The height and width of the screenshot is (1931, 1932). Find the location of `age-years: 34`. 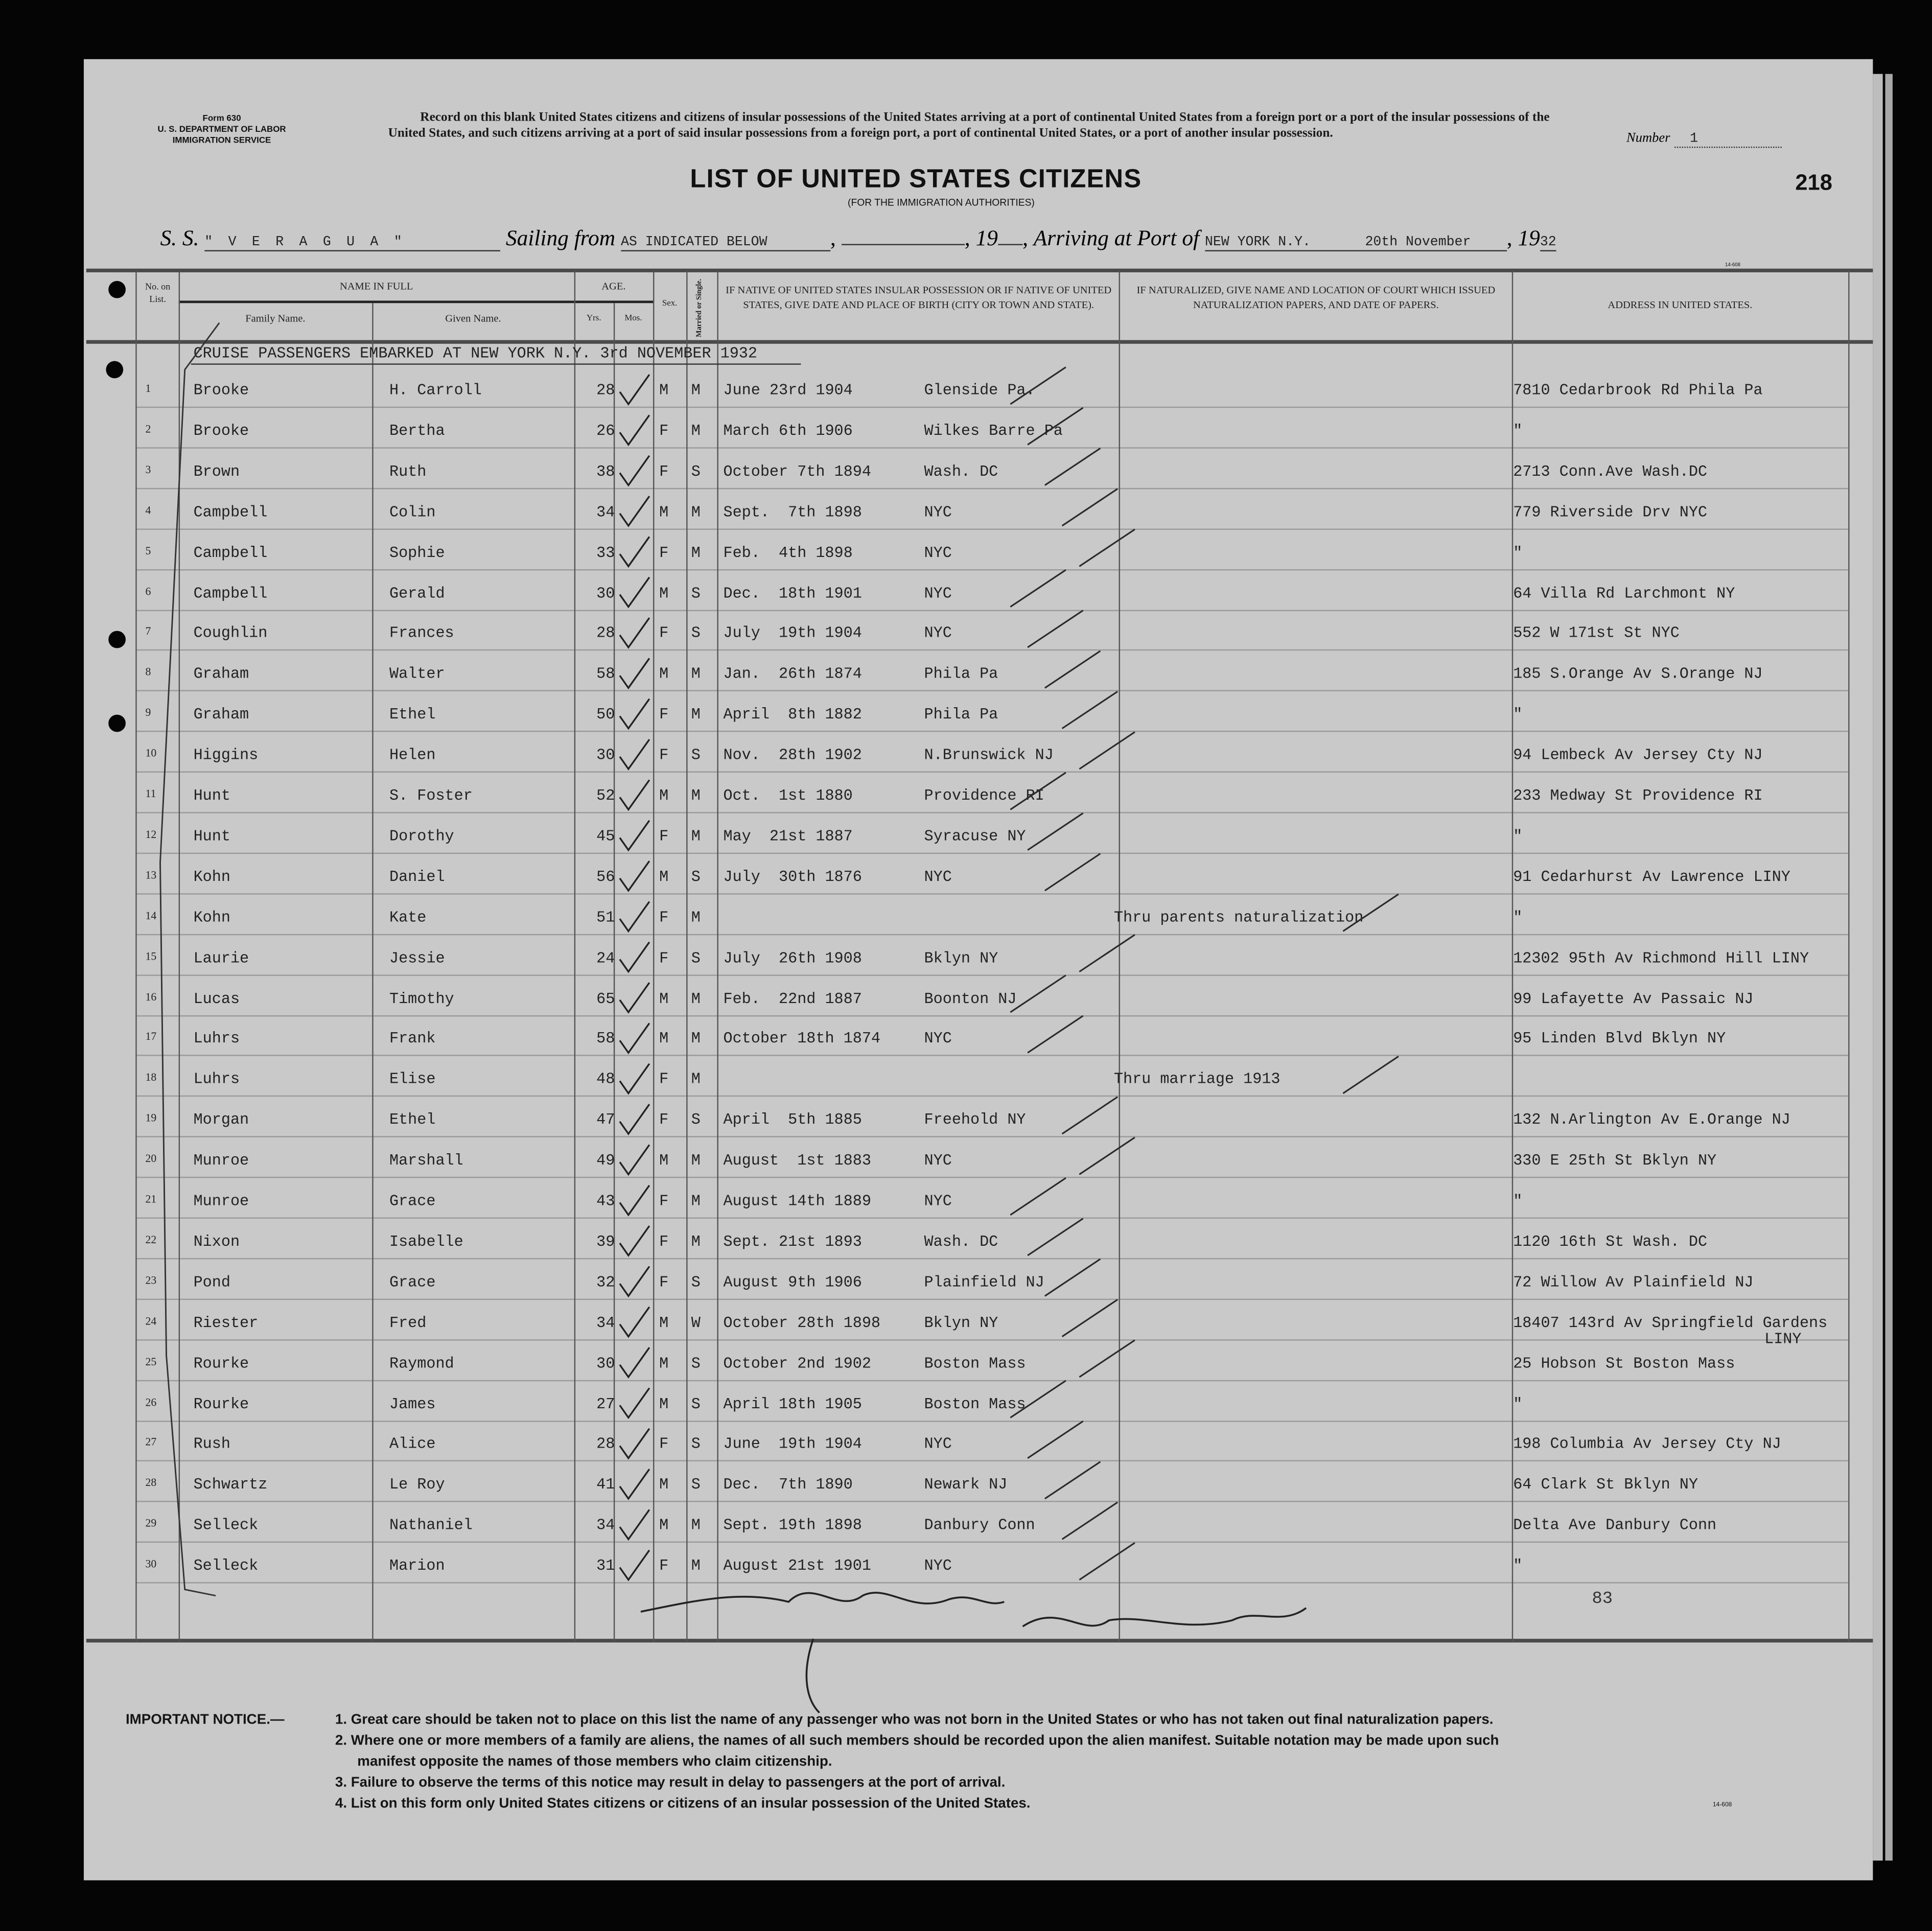

age-years: 34 is located at coordinates (605, 512).